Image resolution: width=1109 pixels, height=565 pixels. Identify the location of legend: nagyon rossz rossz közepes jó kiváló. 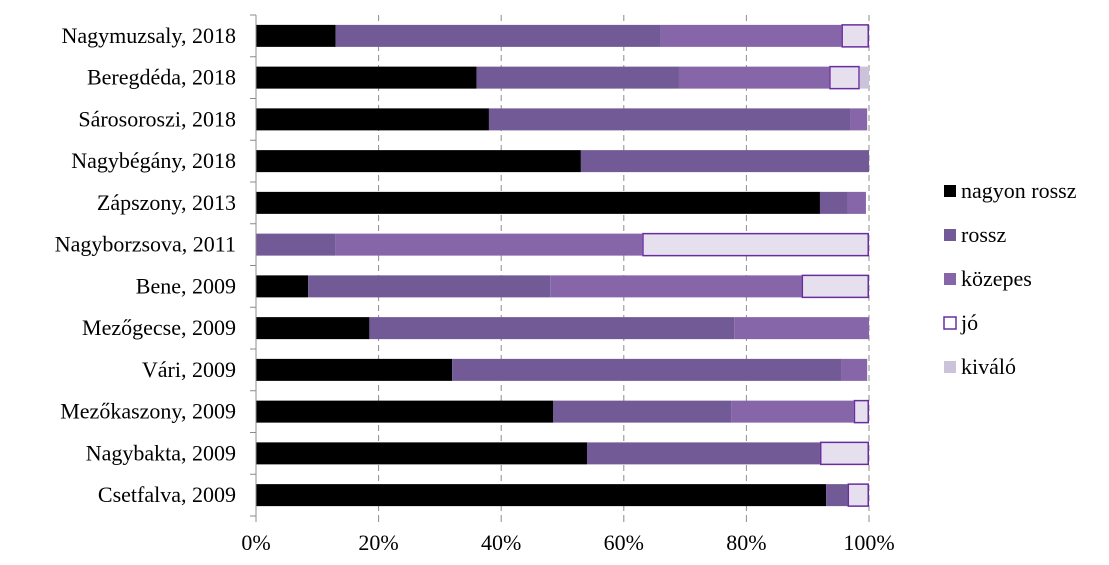
(1010, 278).